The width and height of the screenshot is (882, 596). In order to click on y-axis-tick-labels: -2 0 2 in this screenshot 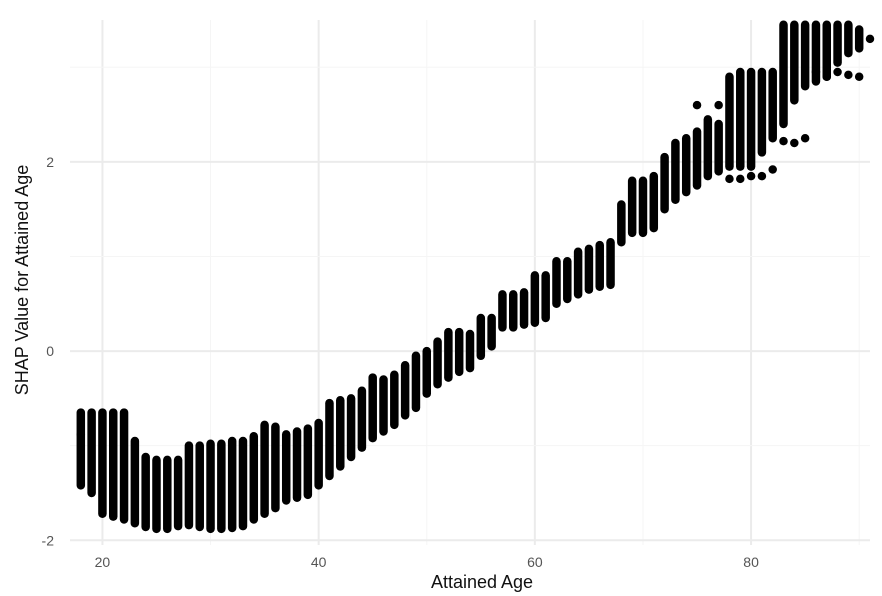, I will do `click(48, 351)`.